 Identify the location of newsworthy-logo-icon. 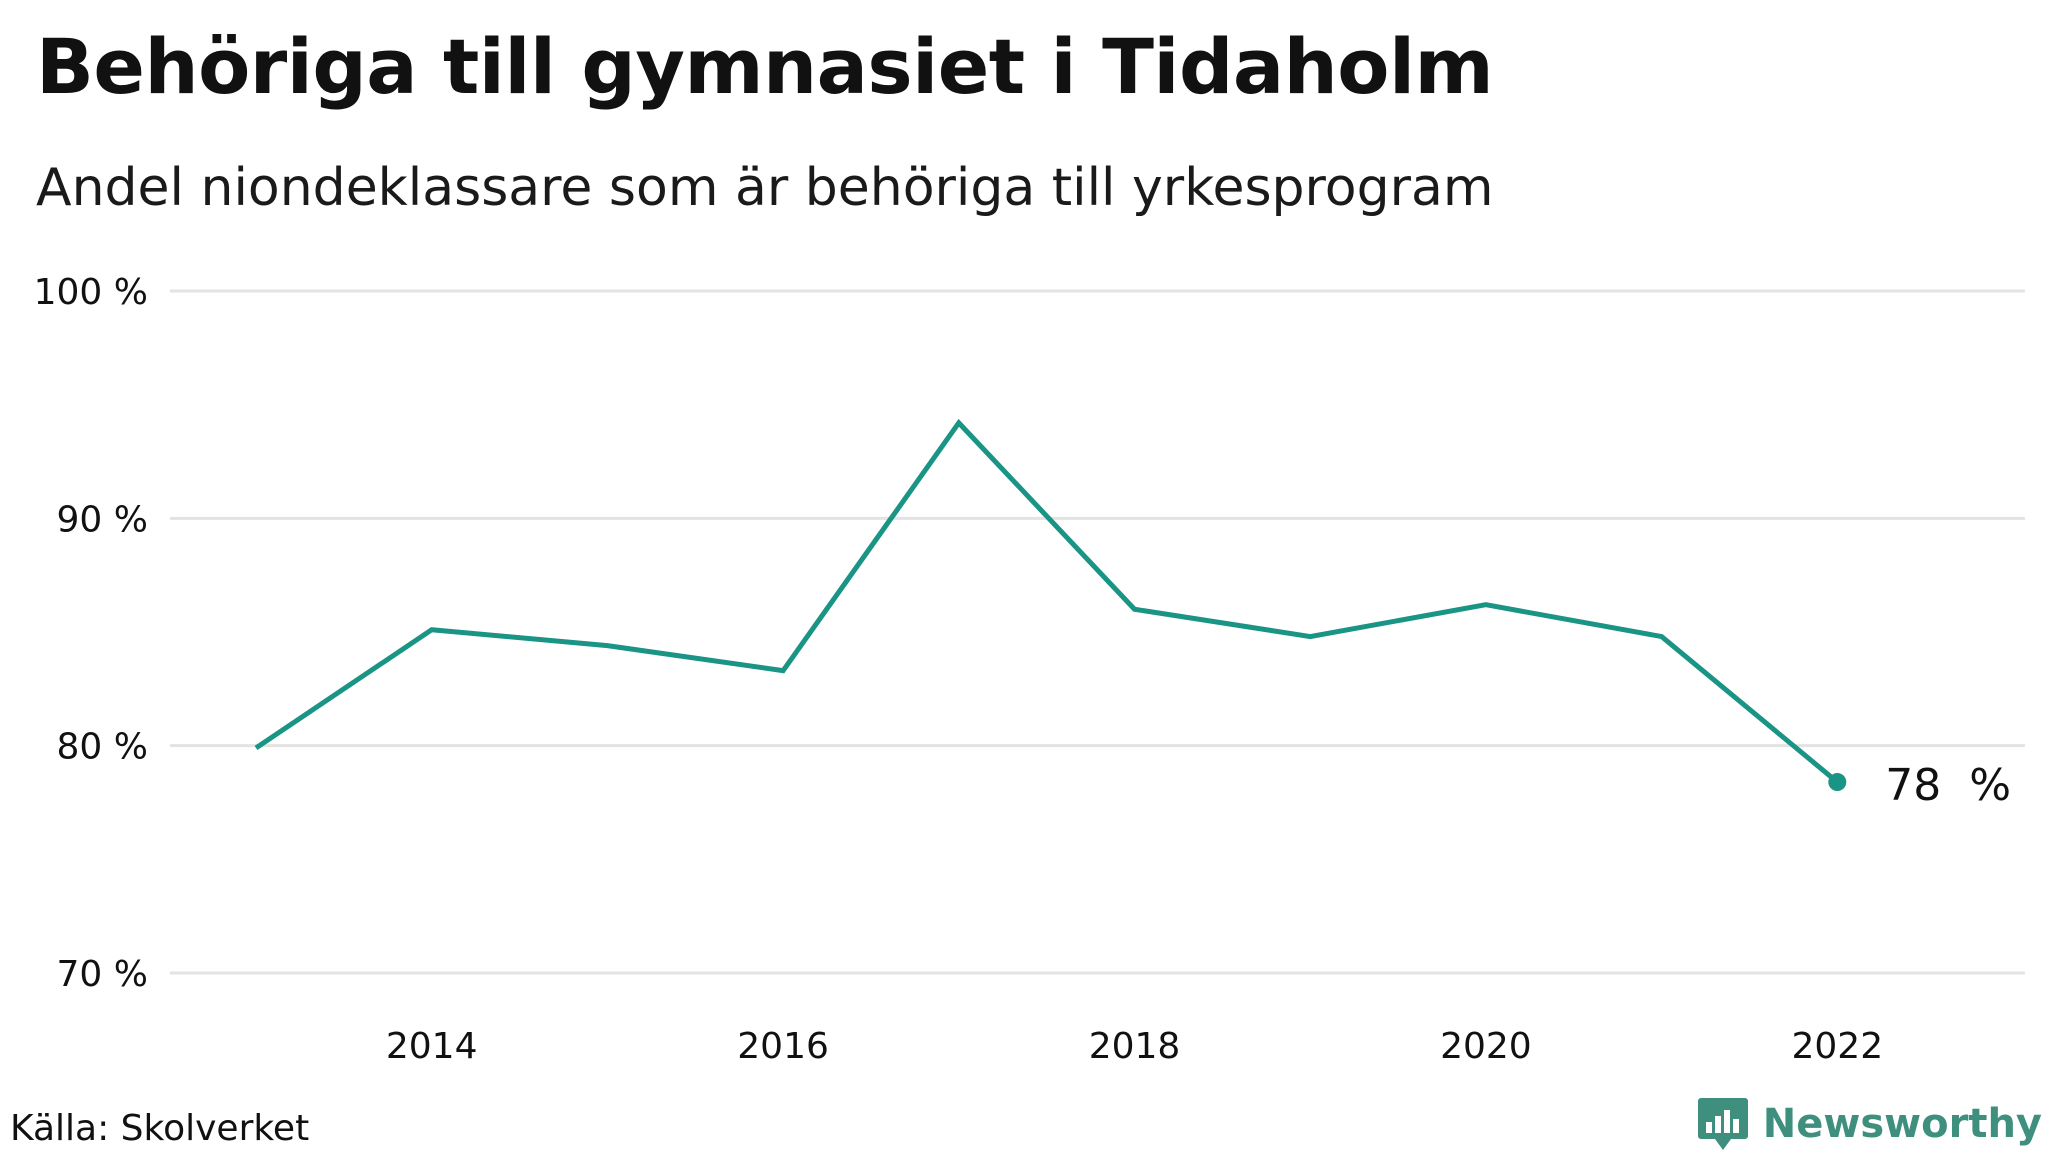
(1722, 1124).